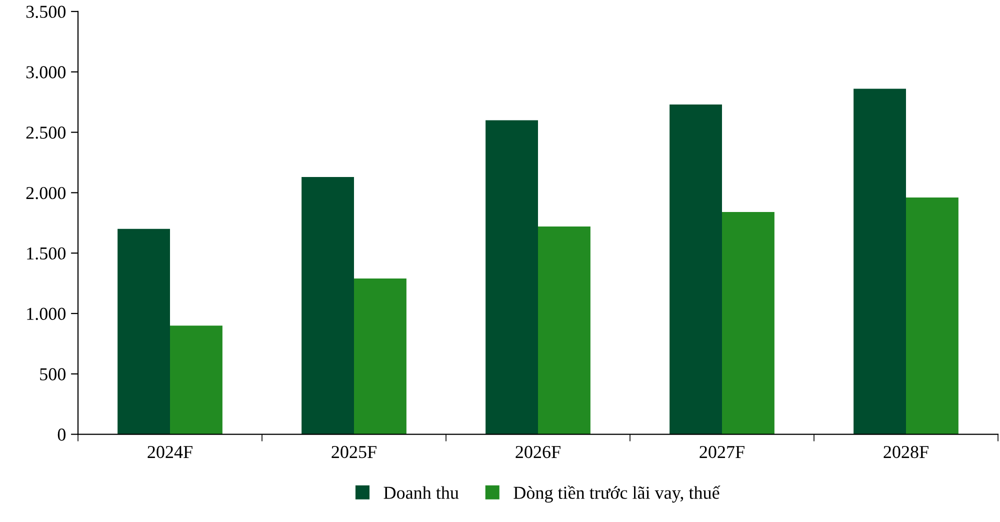 The image size is (1000, 522). Describe the element at coordinates (906, 452) in the screenshot. I see `x-tick-label: 2028F` at that location.